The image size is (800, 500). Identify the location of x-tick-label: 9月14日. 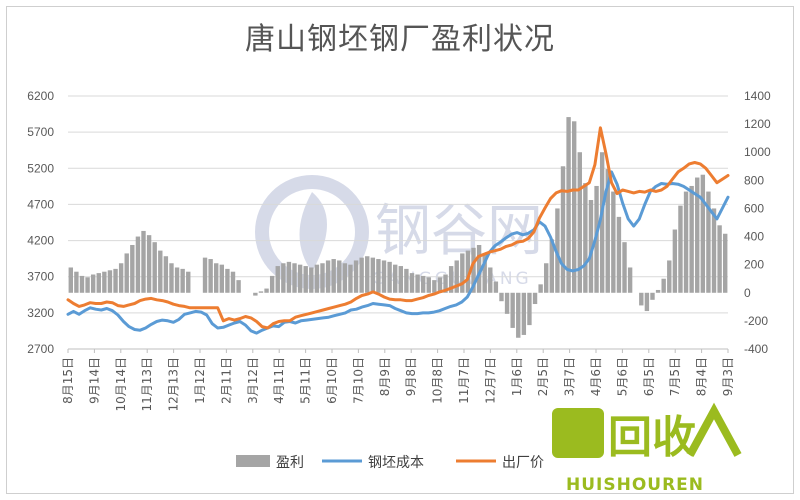
(94, 380).